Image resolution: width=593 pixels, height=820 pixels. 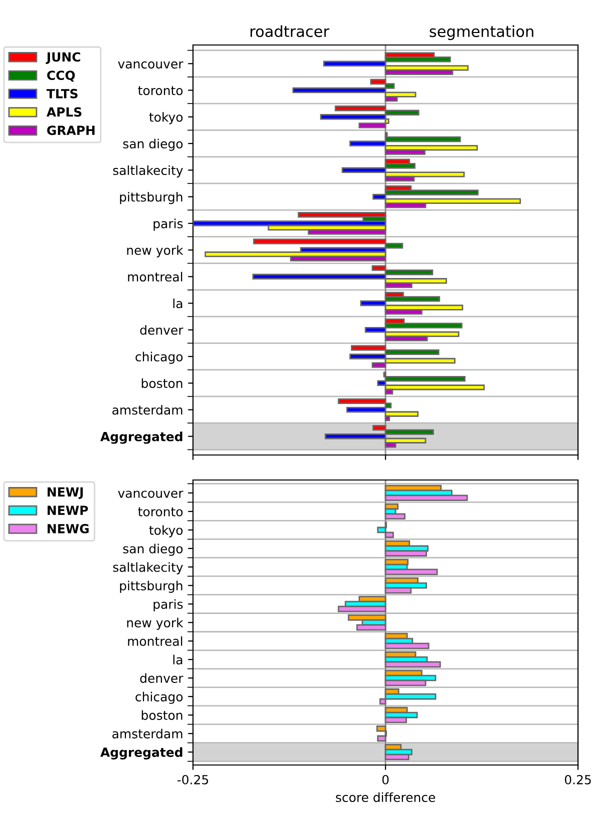 I want to click on x-tick-label: -0.25, so click(x=192, y=779).